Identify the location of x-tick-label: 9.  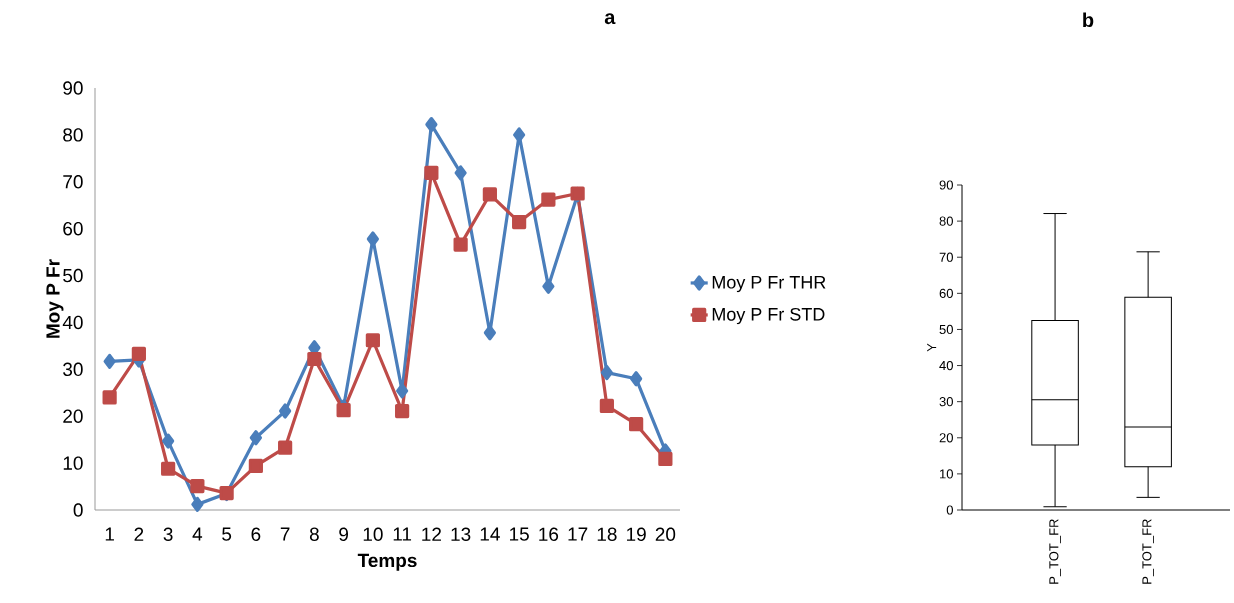
(344, 534).